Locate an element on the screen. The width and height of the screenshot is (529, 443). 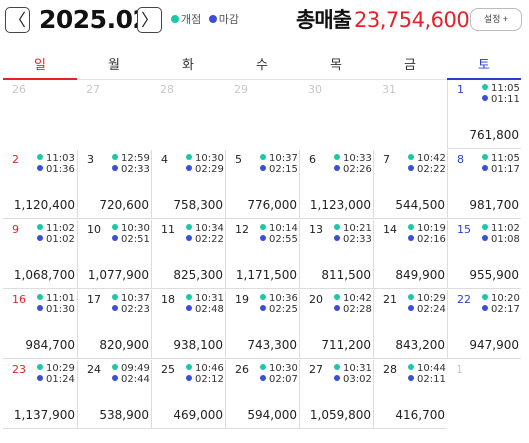
close-time: 02:07 is located at coordinates (279, 380).